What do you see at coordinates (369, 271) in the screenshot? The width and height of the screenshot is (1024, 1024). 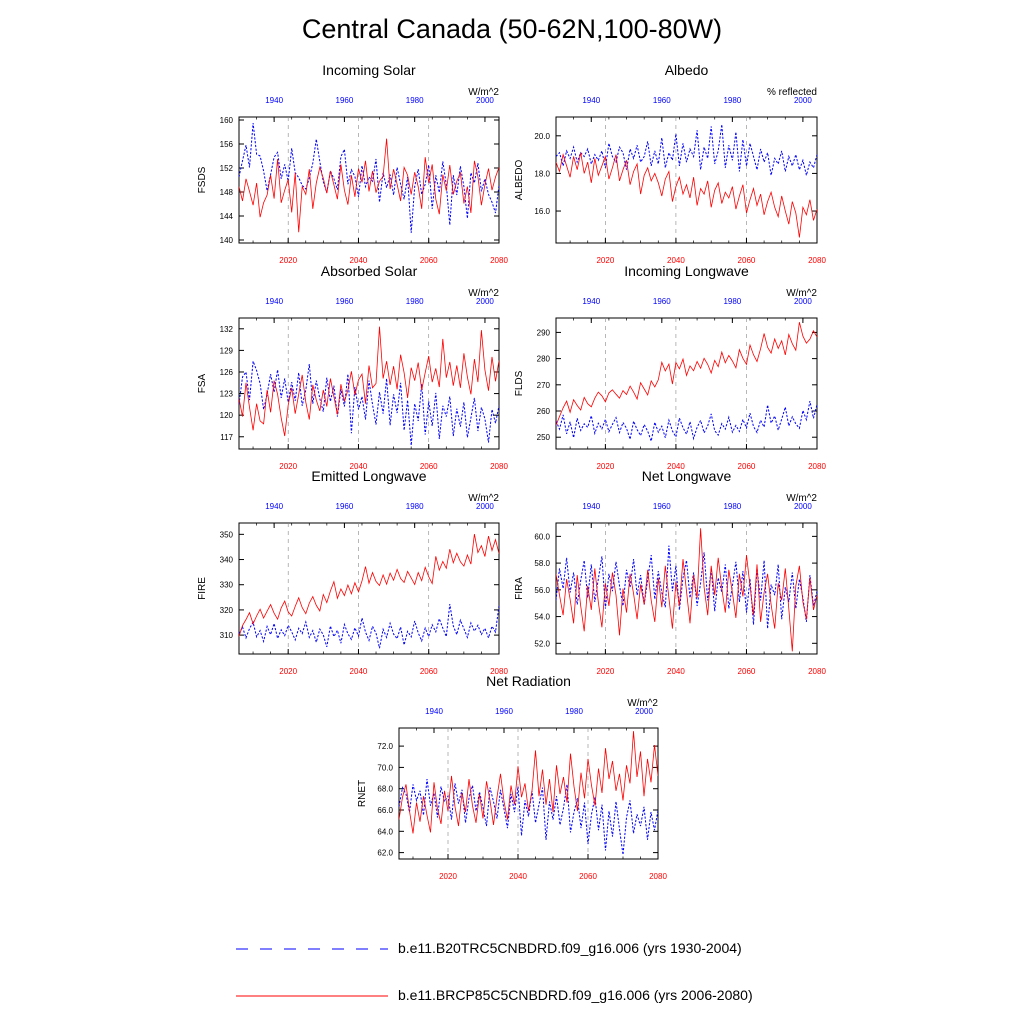 I see `chart-title: Absorbed Solar` at bounding box center [369, 271].